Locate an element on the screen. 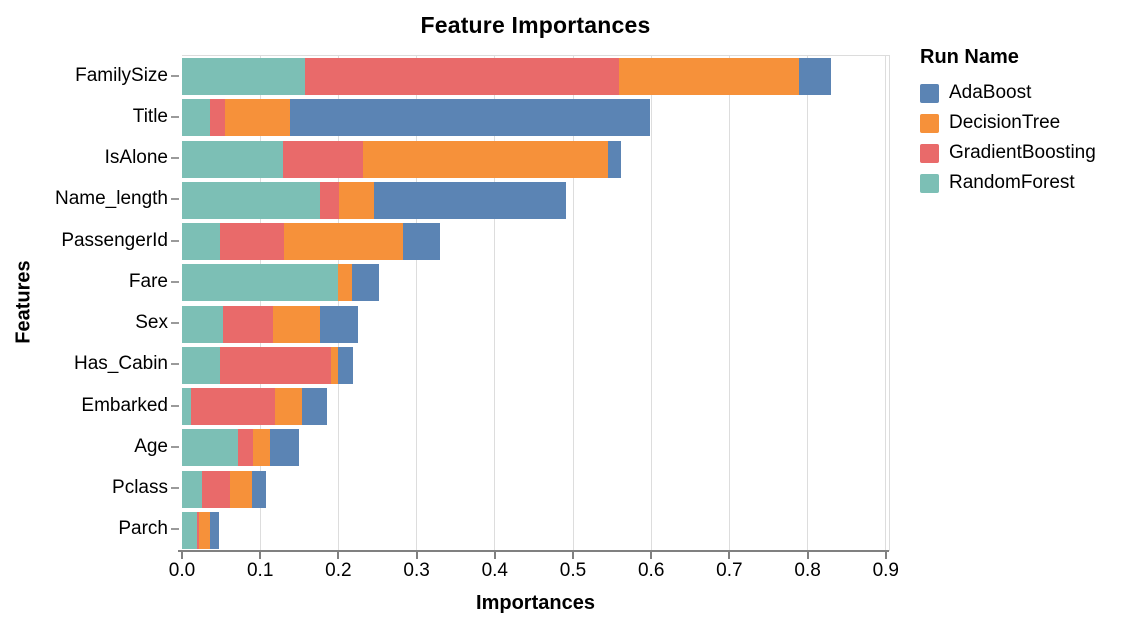 This screenshot has height=642, width=1136. bar-segment-Title-DecisionTree is located at coordinates (257, 118).